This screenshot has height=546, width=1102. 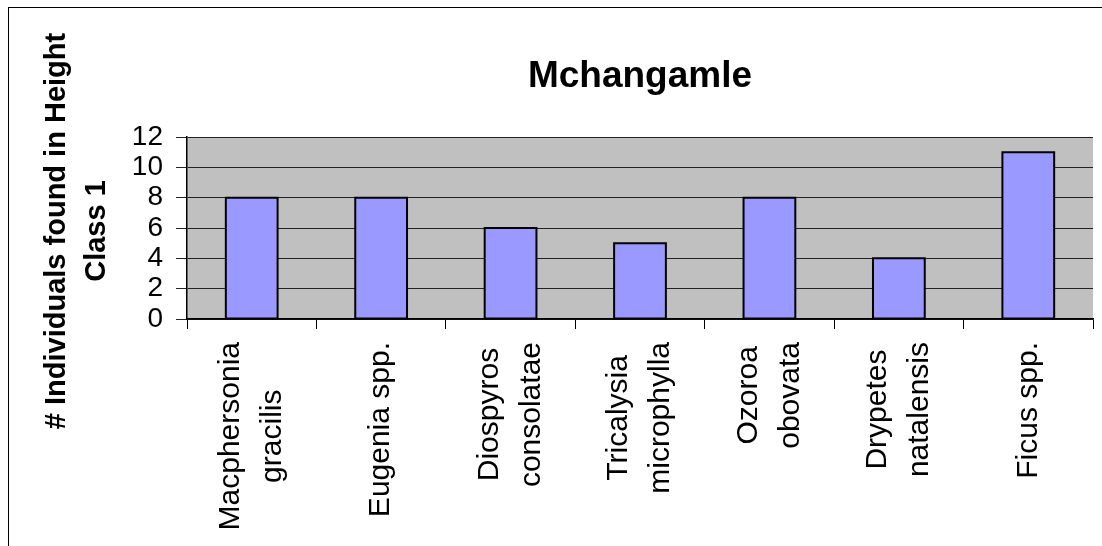 What do you see at coordinates (75, 231) in the screenshot?
I see `y-axis-title: # Individuals found in Height Class 1` at bounding box center [75, 231].